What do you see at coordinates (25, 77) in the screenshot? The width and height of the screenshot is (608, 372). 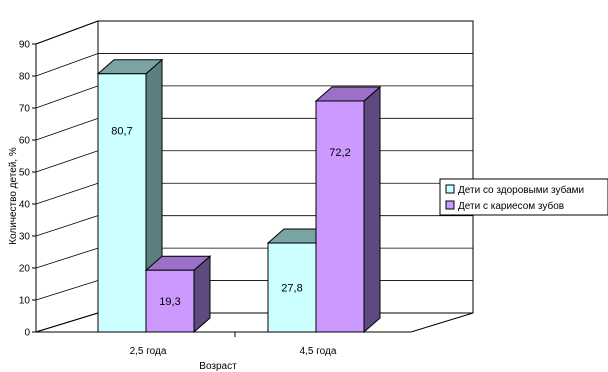 I see `y-tick-label: 80` at bounding box center [25, 77].